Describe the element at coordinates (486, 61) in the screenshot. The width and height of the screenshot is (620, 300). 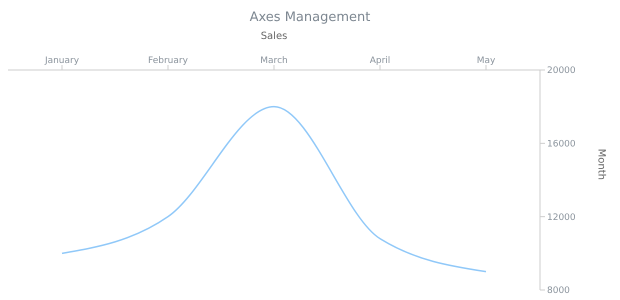
I see `x-tick-label: May` at that location.